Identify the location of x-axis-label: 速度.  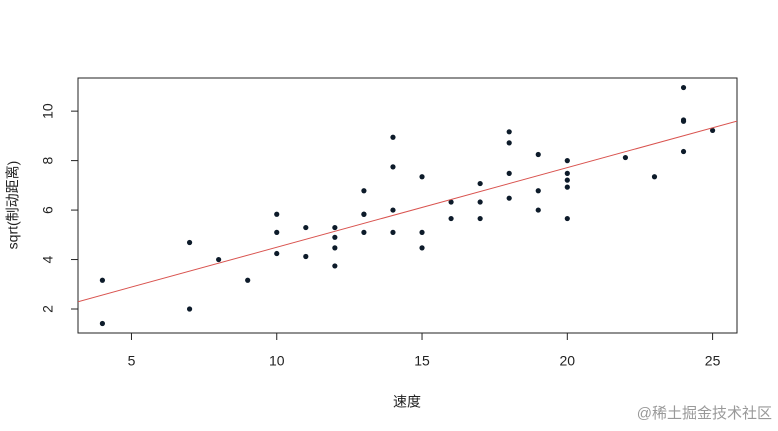
(407, 402).